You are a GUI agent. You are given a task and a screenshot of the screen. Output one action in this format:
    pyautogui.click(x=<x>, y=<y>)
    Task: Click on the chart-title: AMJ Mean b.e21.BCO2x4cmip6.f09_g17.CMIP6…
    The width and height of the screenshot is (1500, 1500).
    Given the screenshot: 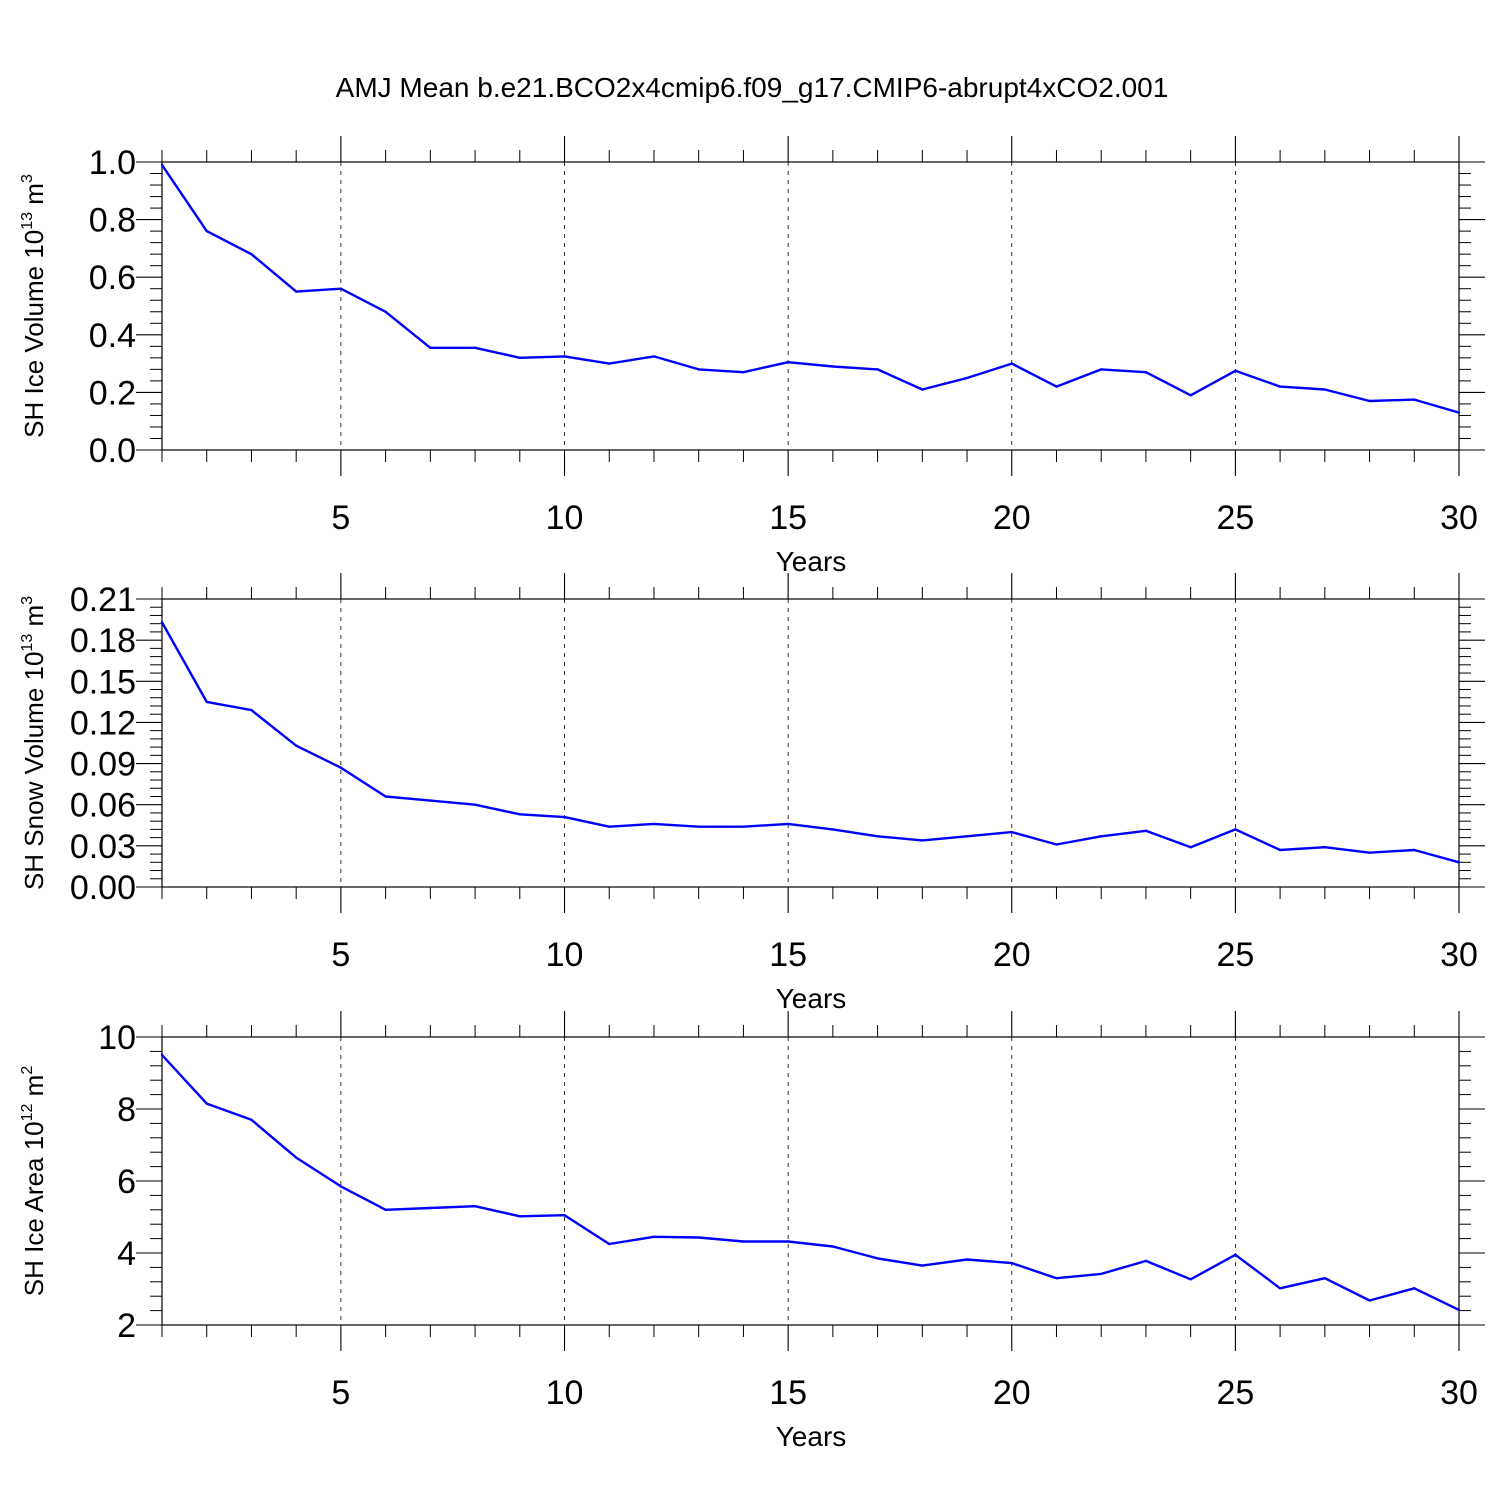 What is the action you would take?
    pyautogui.click(x=752, y=87)
    